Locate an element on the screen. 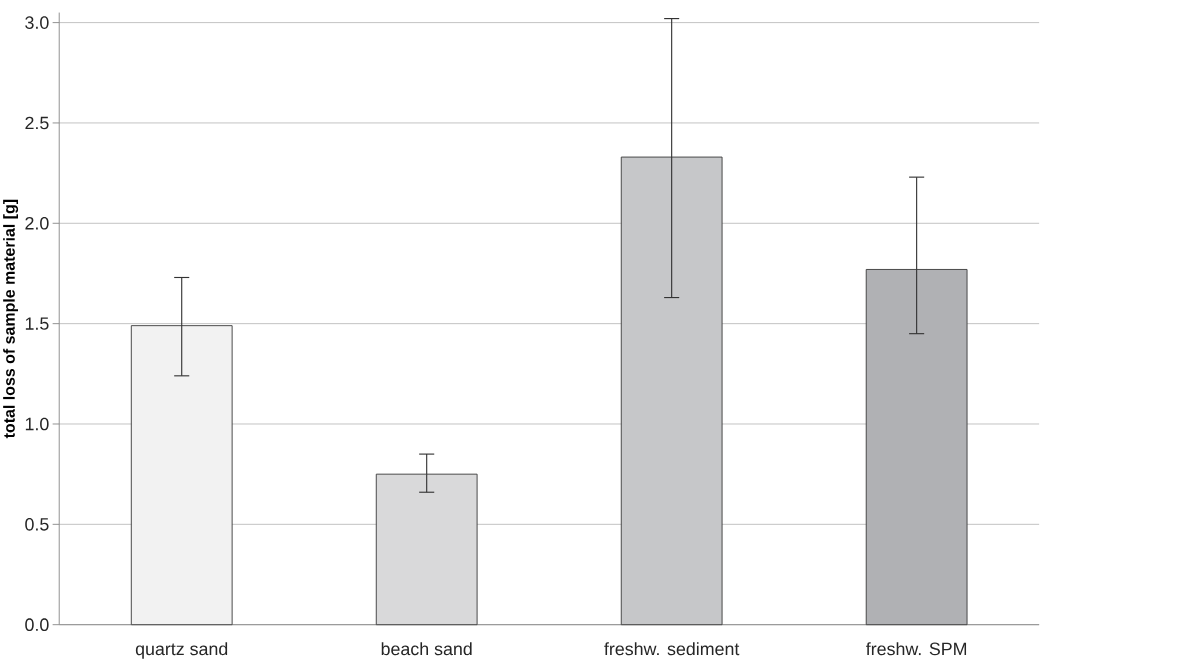 The image size is (1188, 672). x-tick-label: freshw. sediment is located at coordinates (672, 649).